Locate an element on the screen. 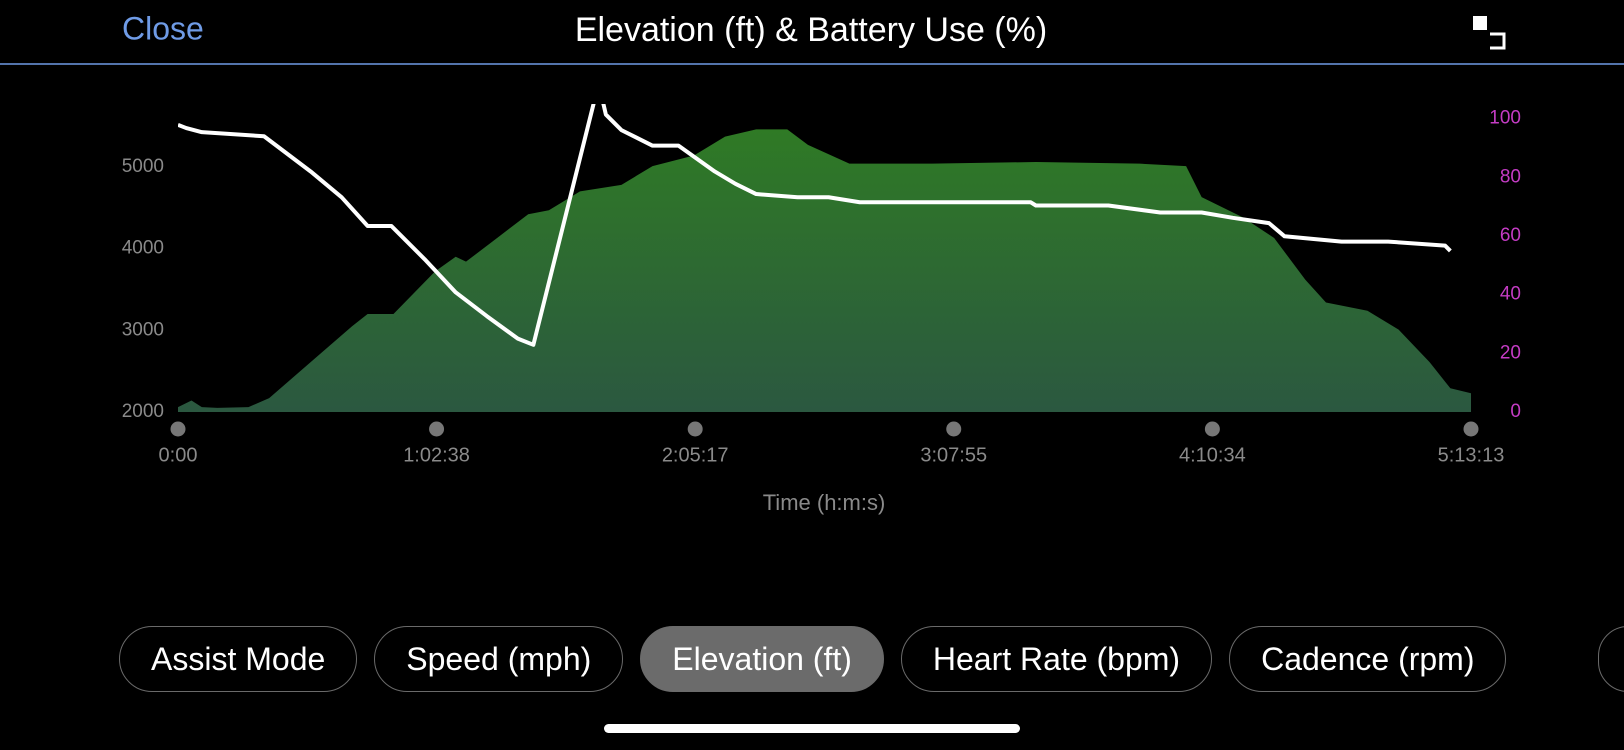 The height and width of the screenshot is (750, 1624). page-title: Elevation (ft) & Battery Use (%) is located at coordinates (811, 30).